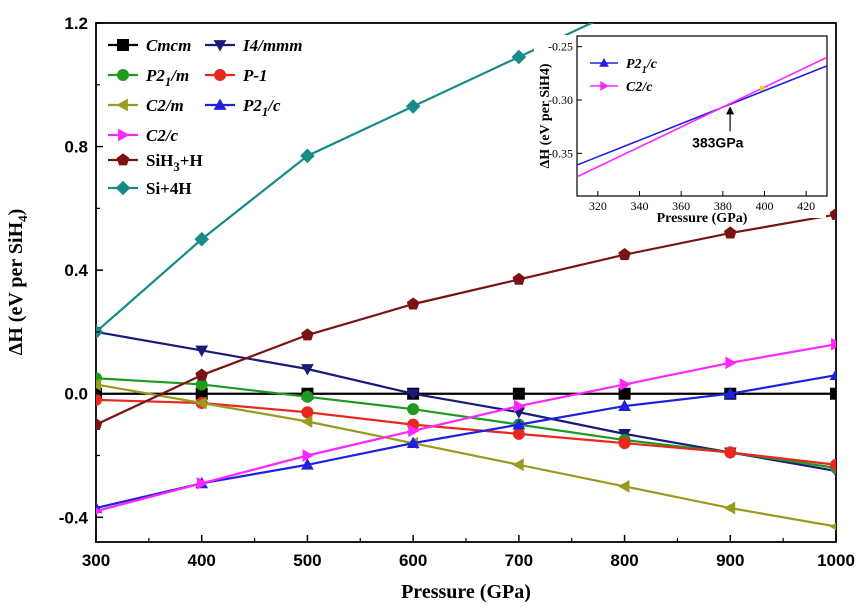 This screenshot has height=606, width=862. What do you see at coordinates (169, 188) in the screenshot?
I see `legend-label-si-4h: Si+4H` at bounding box center [169, 188].